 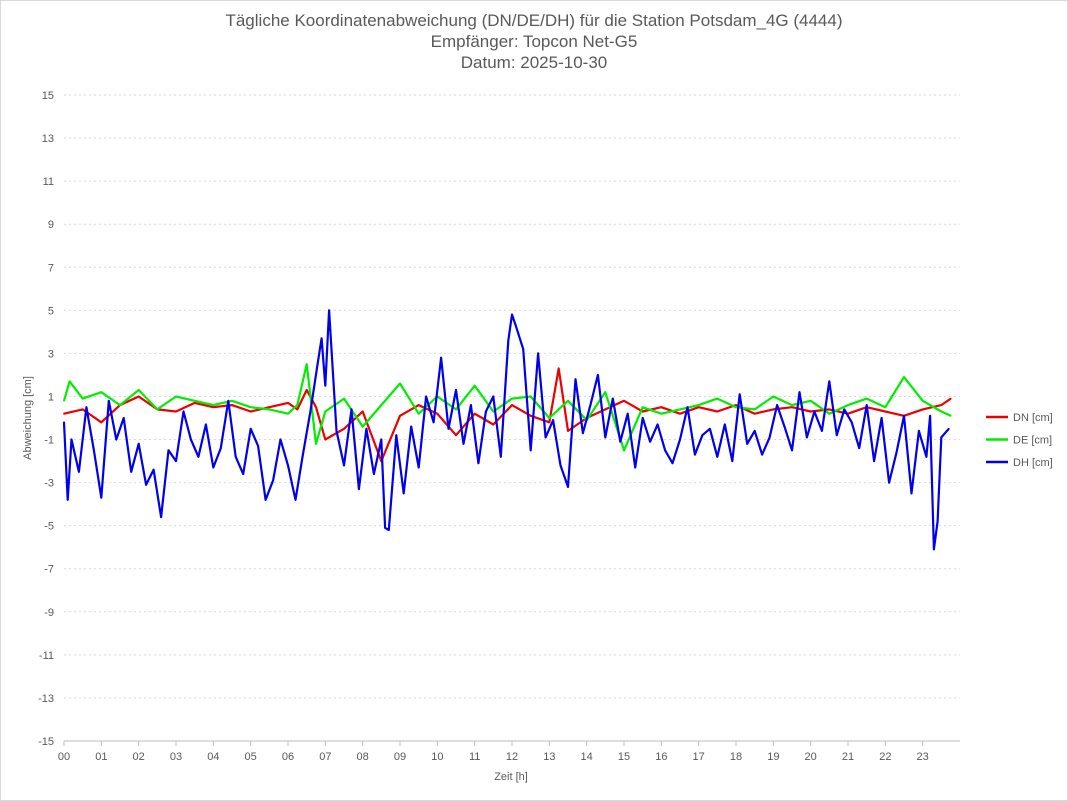 What do you see at coordinates (512, 757) in the screenshot?
I see `x-tick-label: 12` at bounding box center [512, 757].